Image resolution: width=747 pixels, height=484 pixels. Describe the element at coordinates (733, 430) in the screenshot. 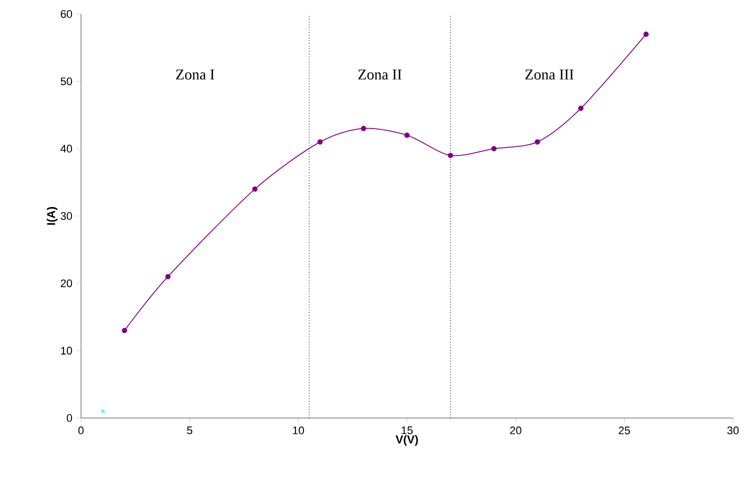

I see `x-tick-label: 30` at that location.